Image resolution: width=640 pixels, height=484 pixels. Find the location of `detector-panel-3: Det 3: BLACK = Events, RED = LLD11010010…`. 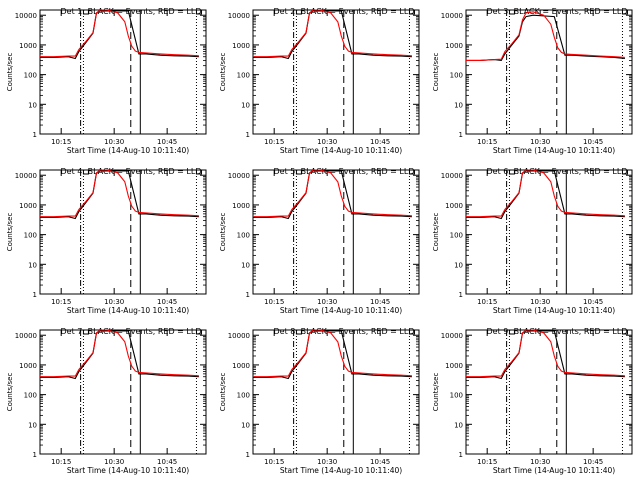

detector-panel-3: Det 3: BLACK = Events, RED = LLD11010010… is located at coordinates (532, 81).